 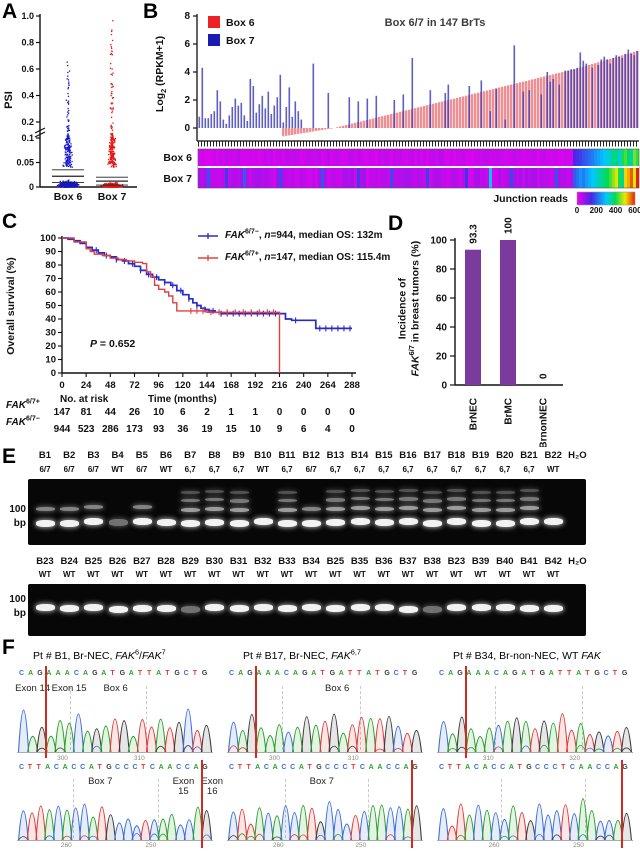 What do you see at coordinates (50, 252) in the screenshot?
I see `svg-text: 90` at bounding box center [50, 252].